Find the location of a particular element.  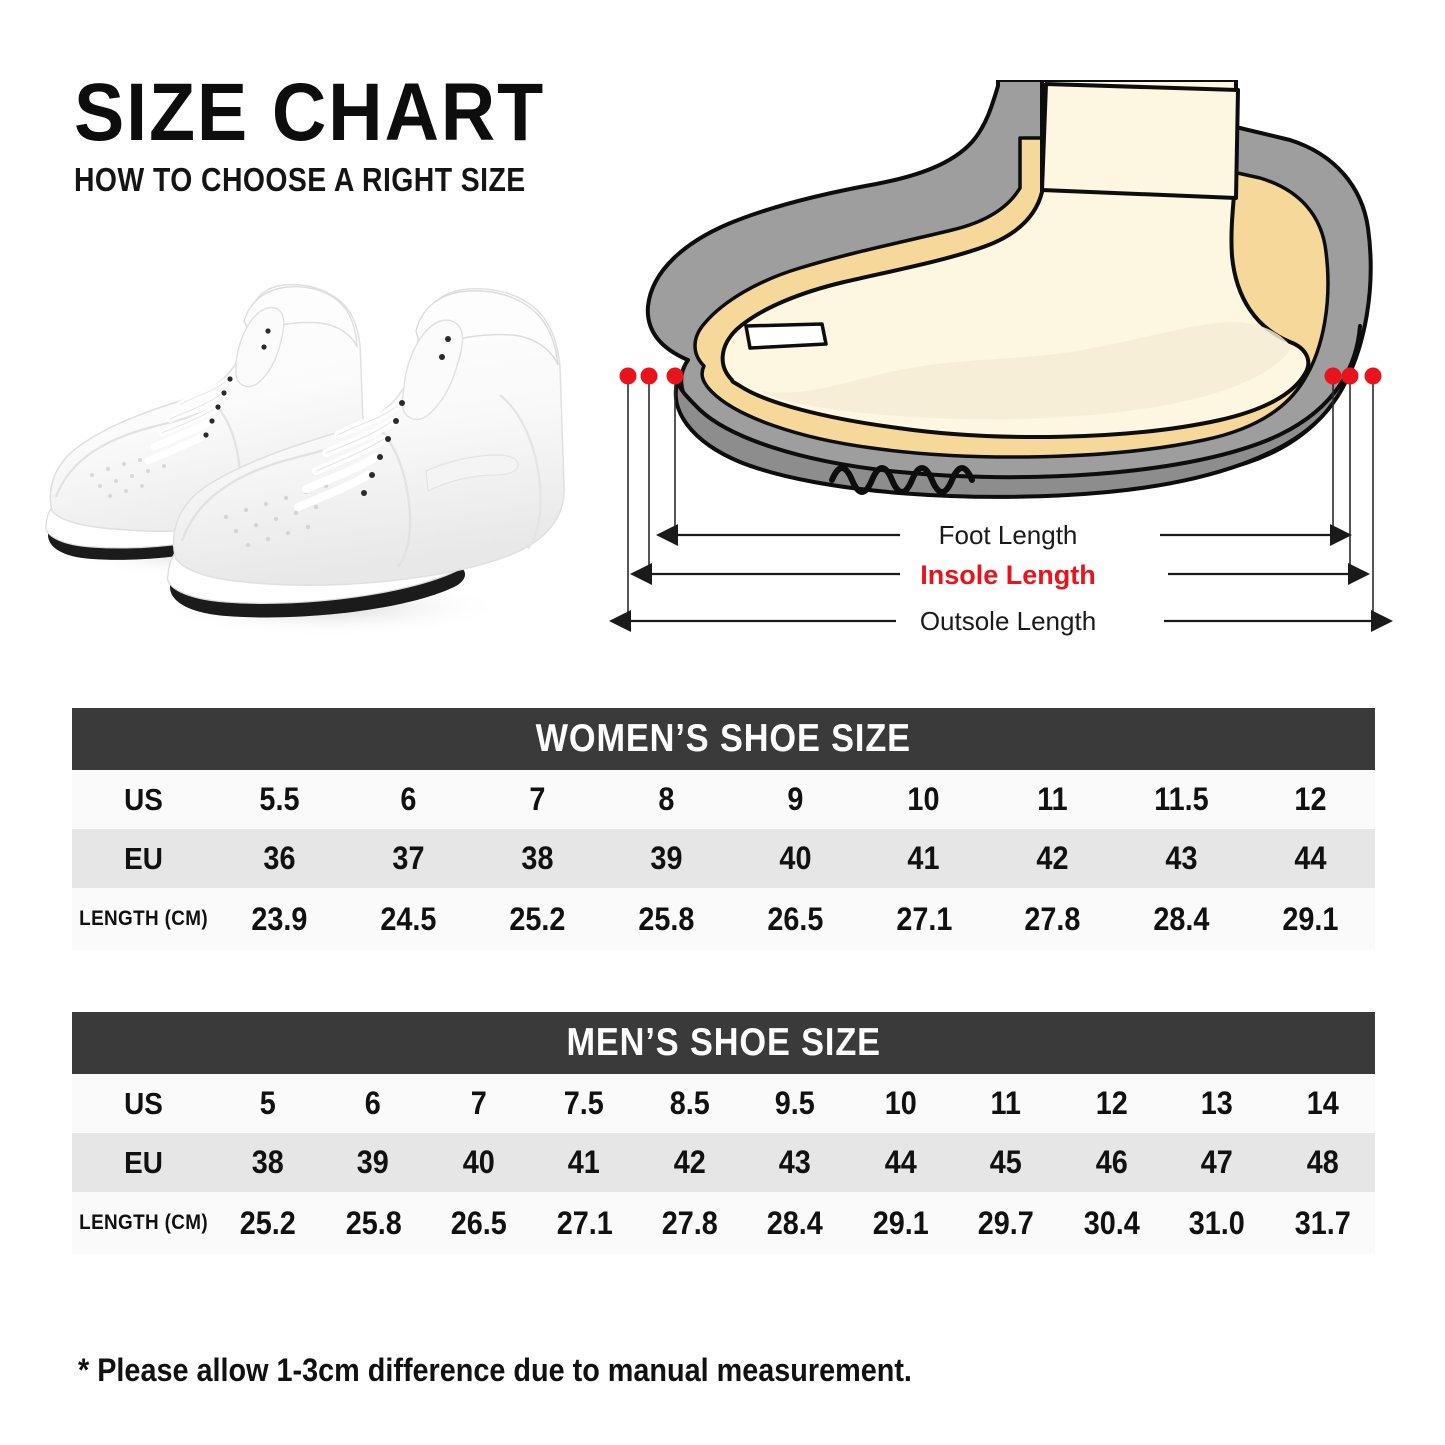

right-shoe-lace-outline is located at coordinates (357, 438).